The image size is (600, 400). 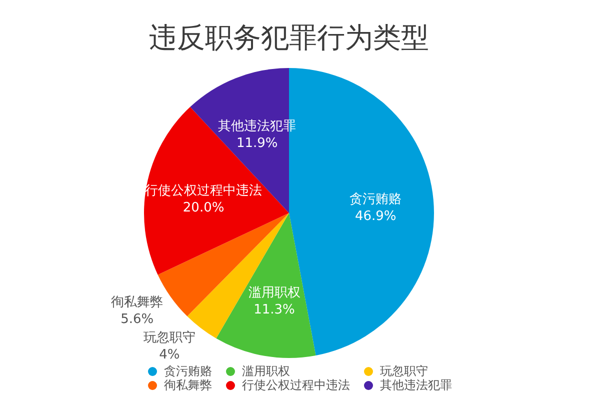 I want to click on slice-label: 其他违法犯罪, so click(x=257, y=126).